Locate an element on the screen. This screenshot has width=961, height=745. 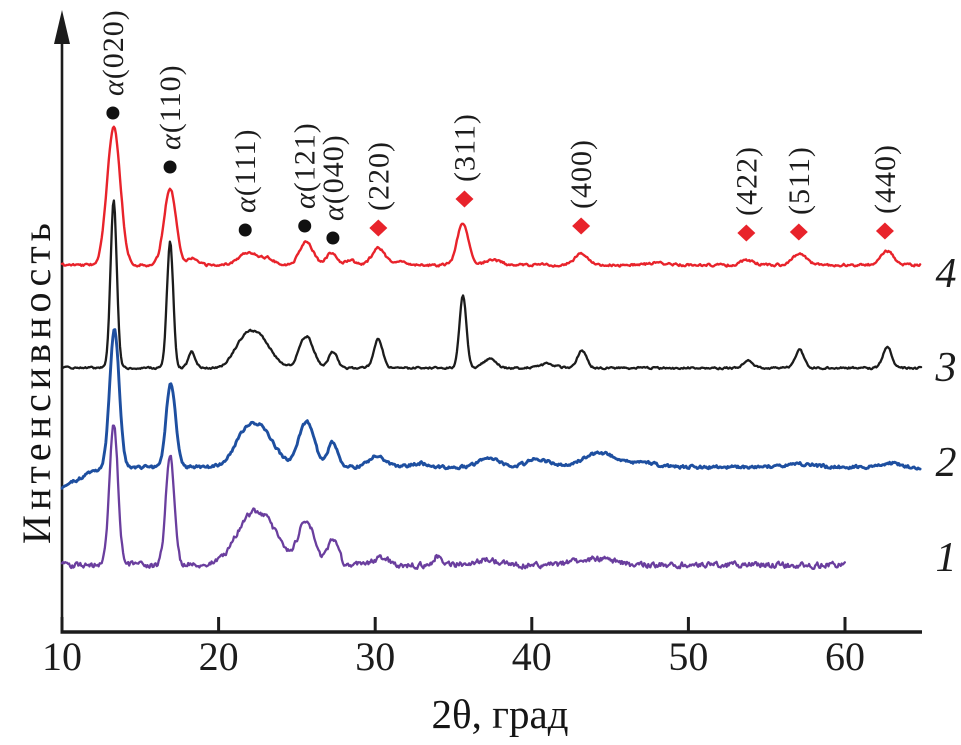
curve-number-label: 2 is located at coordinates (946, 463).